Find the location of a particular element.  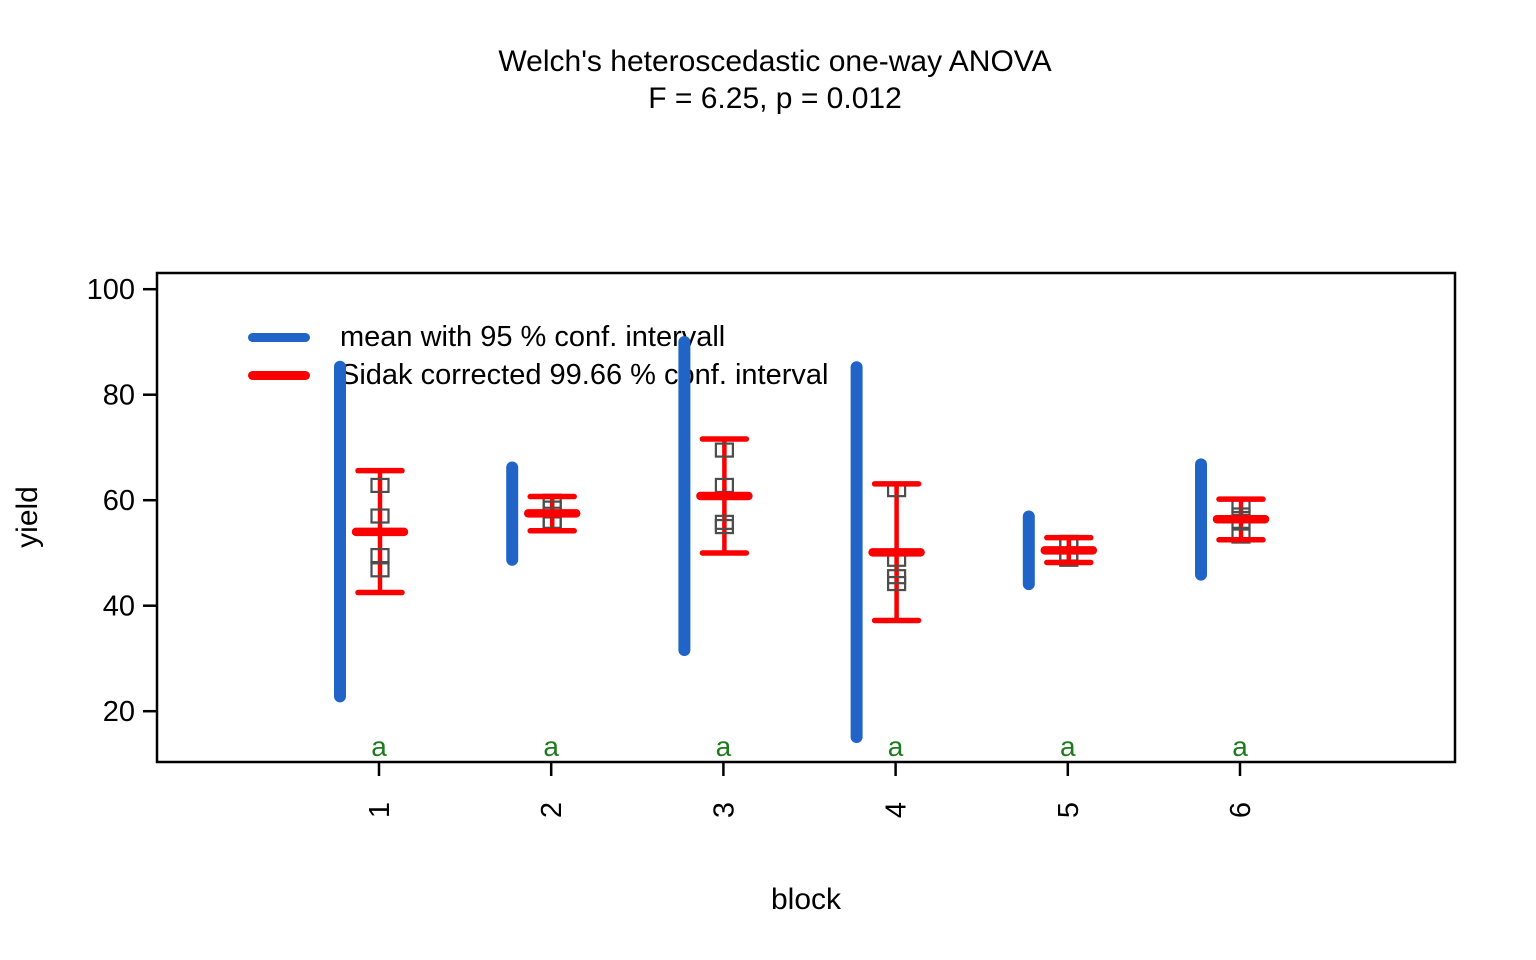

legend-swatch-blue-line is located at coordinates (279, 337).